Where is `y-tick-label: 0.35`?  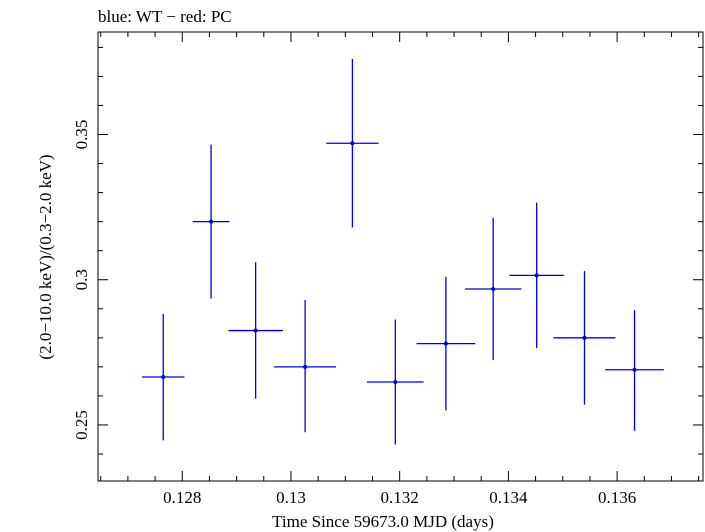 y-tick-label: 0.35 is located at coordinates (81, 135).